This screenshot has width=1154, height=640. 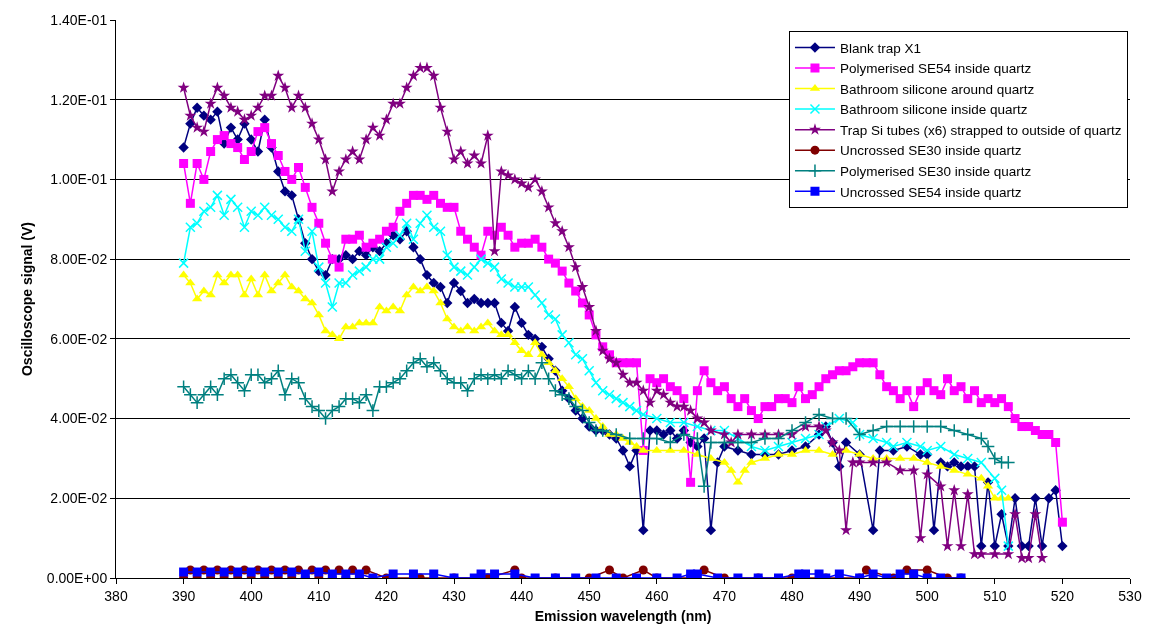 What do you see at coordinates (79, 19) in the screenshot?
I see `y-tick-label: 1.40E-01` at bounding box center [79, 19].